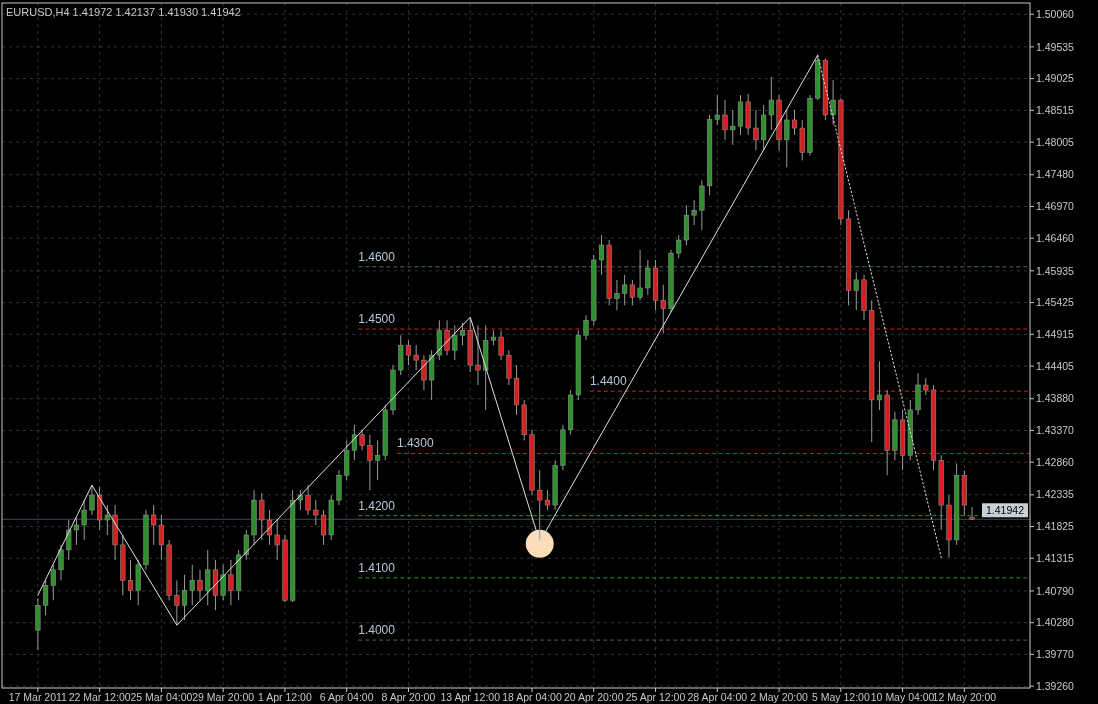 The width and height of the screenshot is (1098, 704). Describe the element at coordinates (1055, 46) in the screenshot. I see `y-tick-label: 1.49535` at that location.